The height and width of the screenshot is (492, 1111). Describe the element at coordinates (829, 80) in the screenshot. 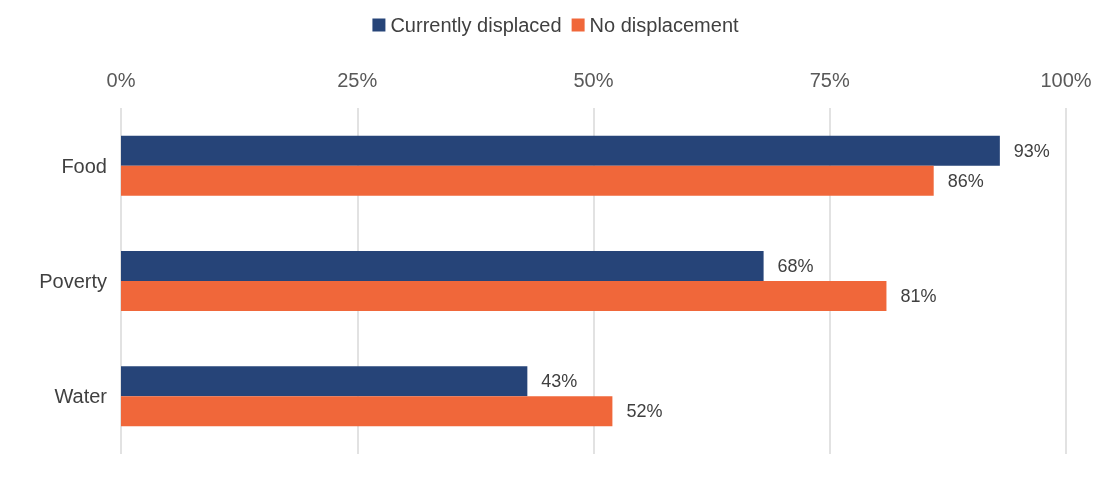

I see `x-tick-label: 75%` at that location.